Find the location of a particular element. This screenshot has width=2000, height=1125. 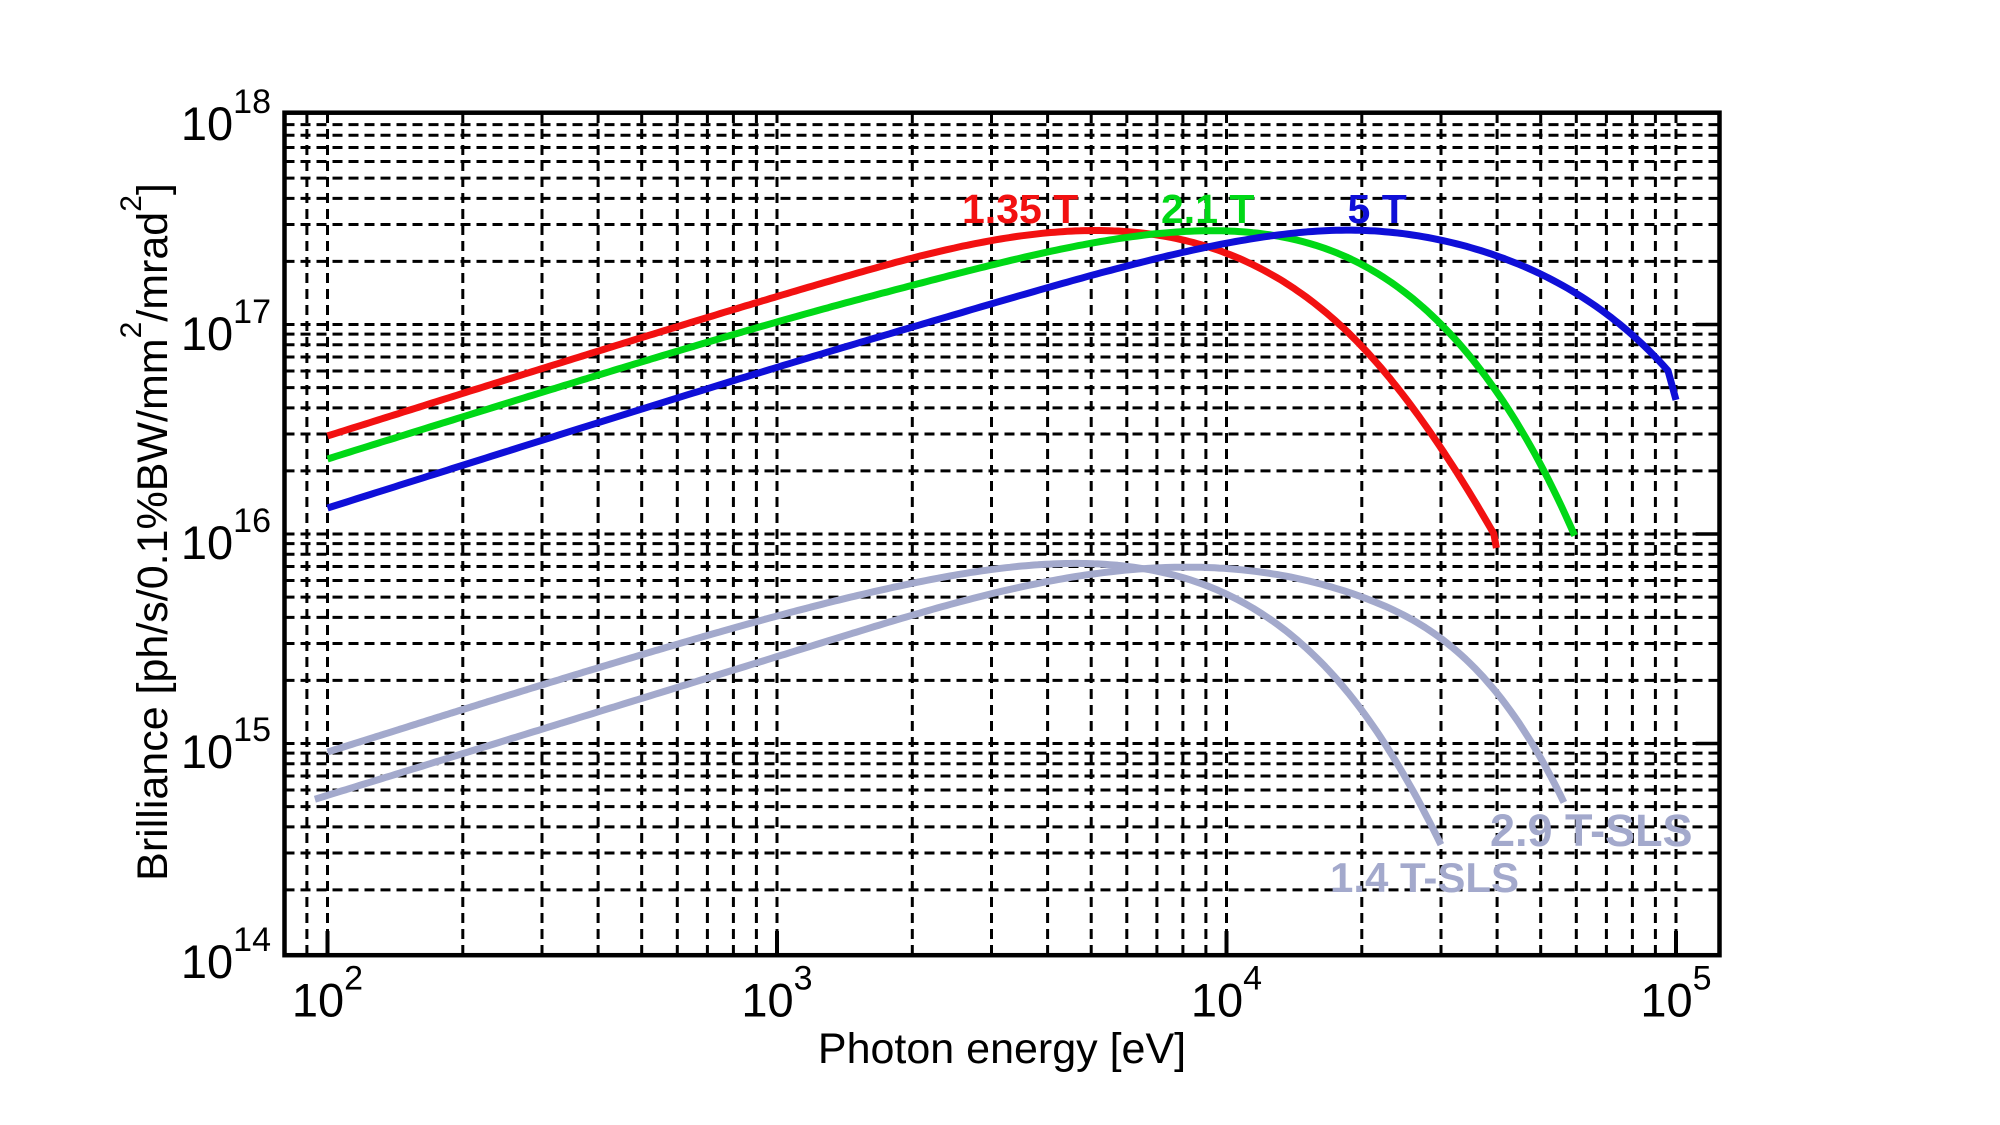

svg-text: Photon energy [eV] is located at coordinates (1002, 1049).